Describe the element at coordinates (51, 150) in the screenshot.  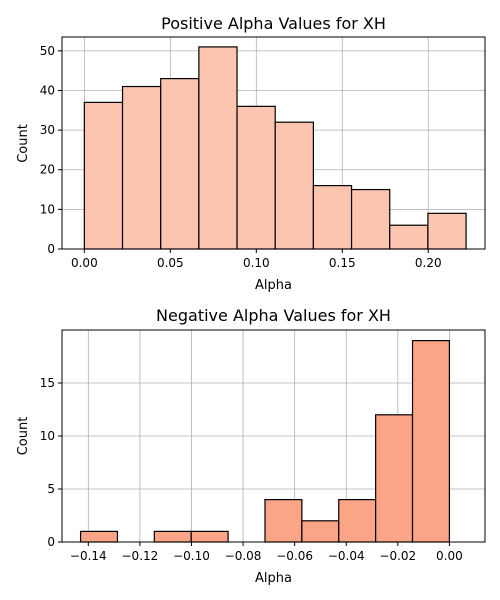
I see `y-axis-ticks: 0 10 20 30 40 50` at that location.